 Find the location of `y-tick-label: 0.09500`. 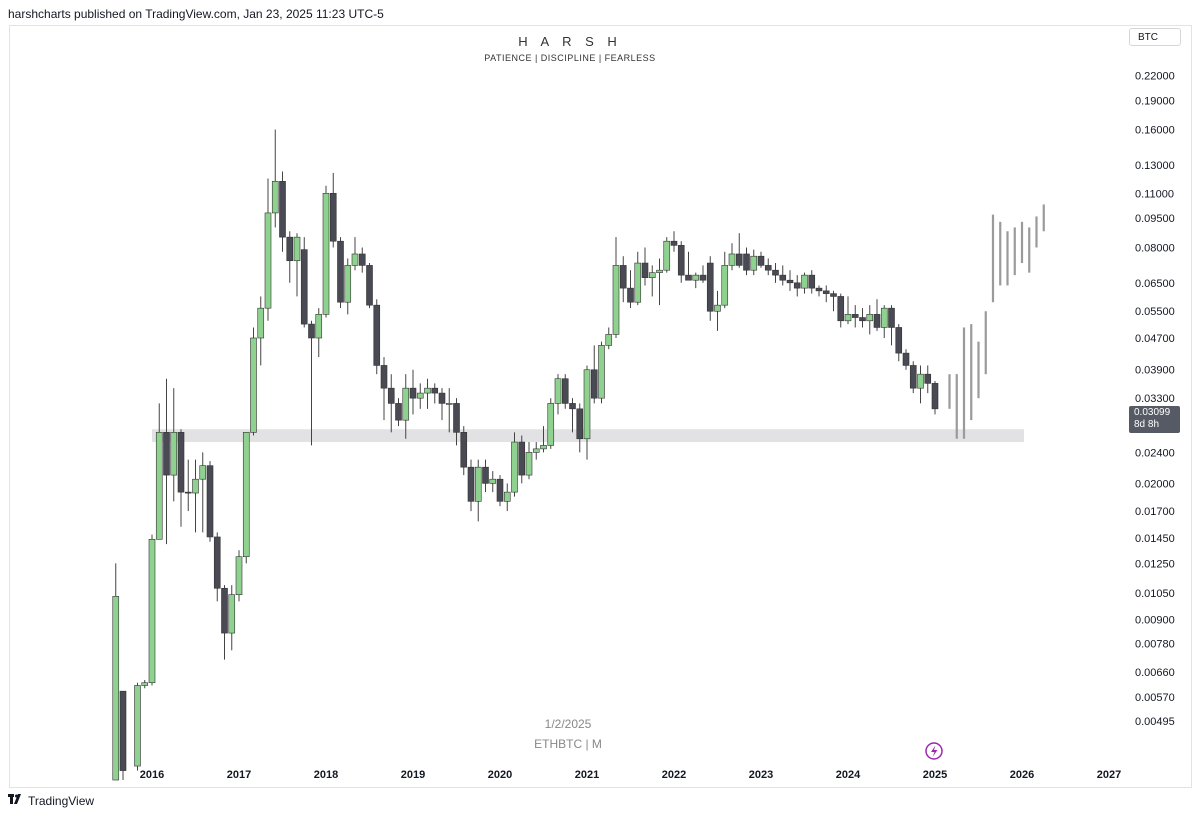

y-tick-label: 0.09500 is located at coordinates (1155, 219).